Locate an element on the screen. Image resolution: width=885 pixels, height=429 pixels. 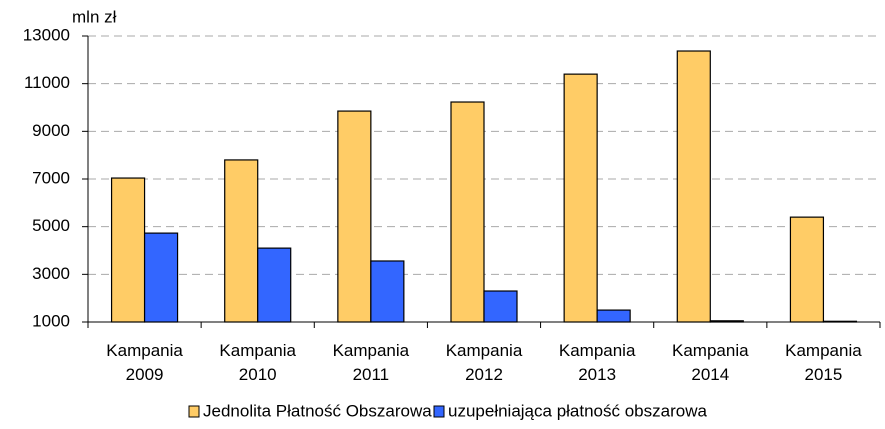
x-tick-label: Kampania 2014 is located at coordinates (710, 362).